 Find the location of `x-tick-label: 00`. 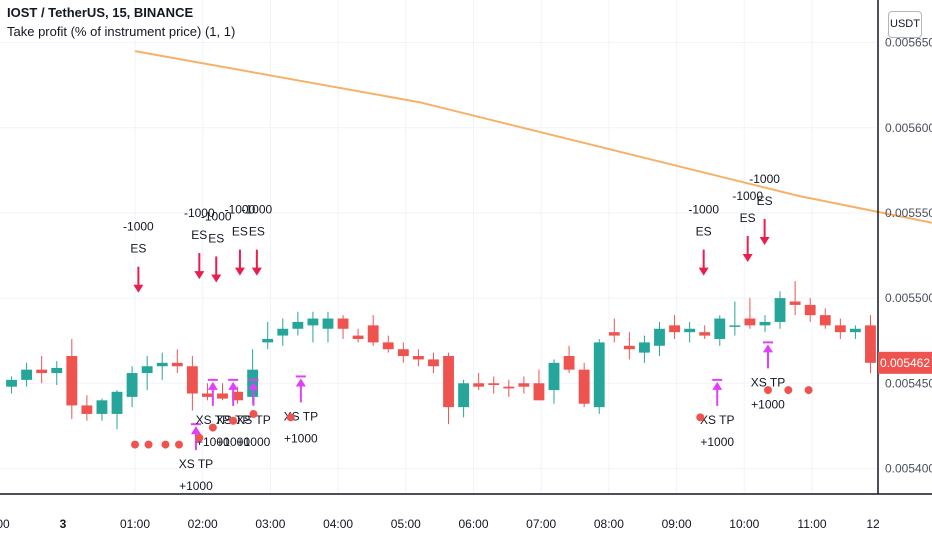

x-tick-label: 00 is located at coordinates (5, 524).